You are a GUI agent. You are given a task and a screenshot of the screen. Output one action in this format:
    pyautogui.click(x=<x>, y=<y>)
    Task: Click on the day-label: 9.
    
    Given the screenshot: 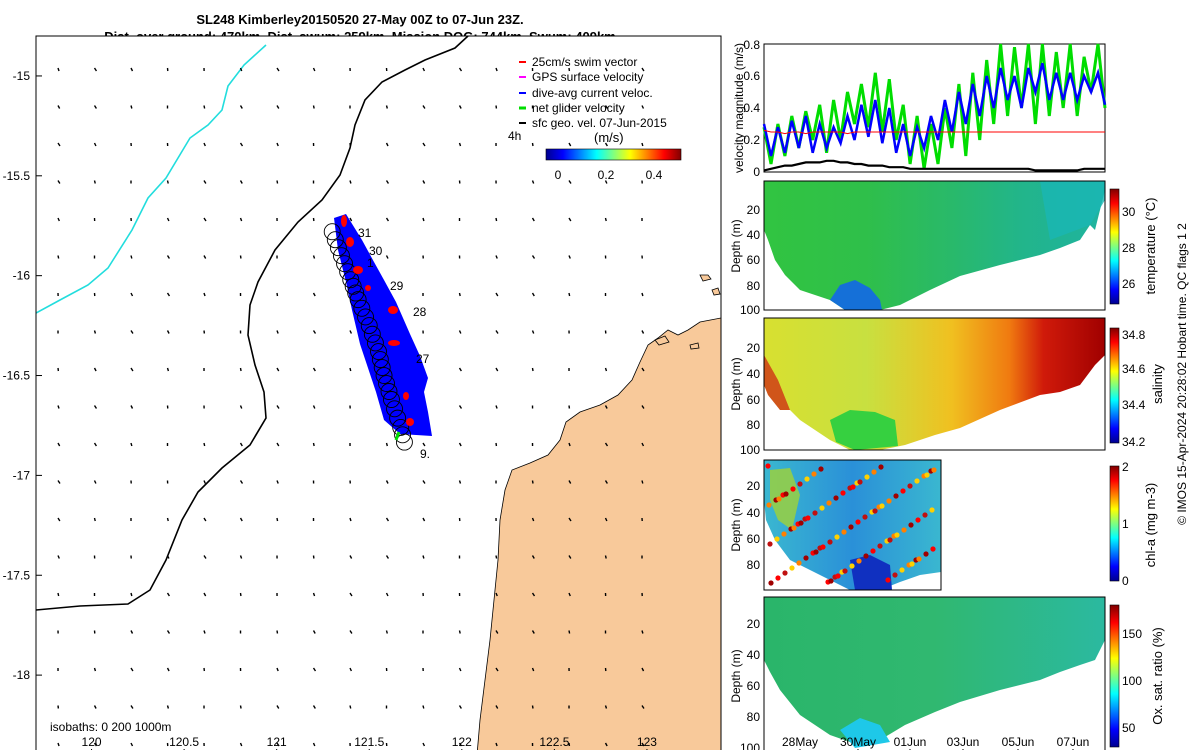 What is the action you would take?
    pyautogui.click(x=425, y=454)
    